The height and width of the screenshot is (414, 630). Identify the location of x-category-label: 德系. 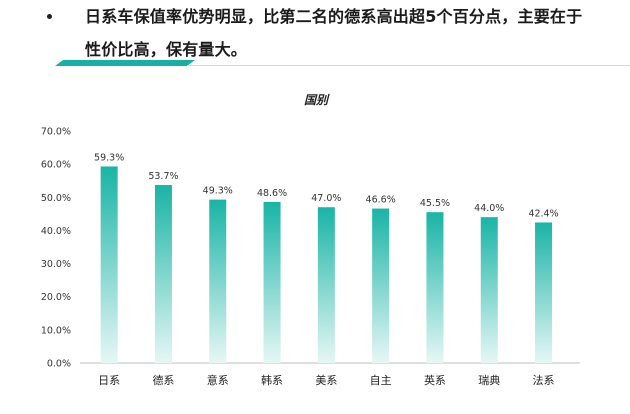
(163, 380).